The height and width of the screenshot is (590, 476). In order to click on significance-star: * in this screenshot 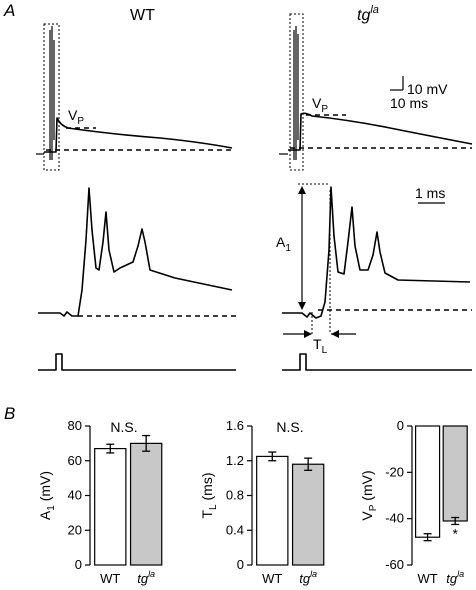, I will do `click(455, 533)`.